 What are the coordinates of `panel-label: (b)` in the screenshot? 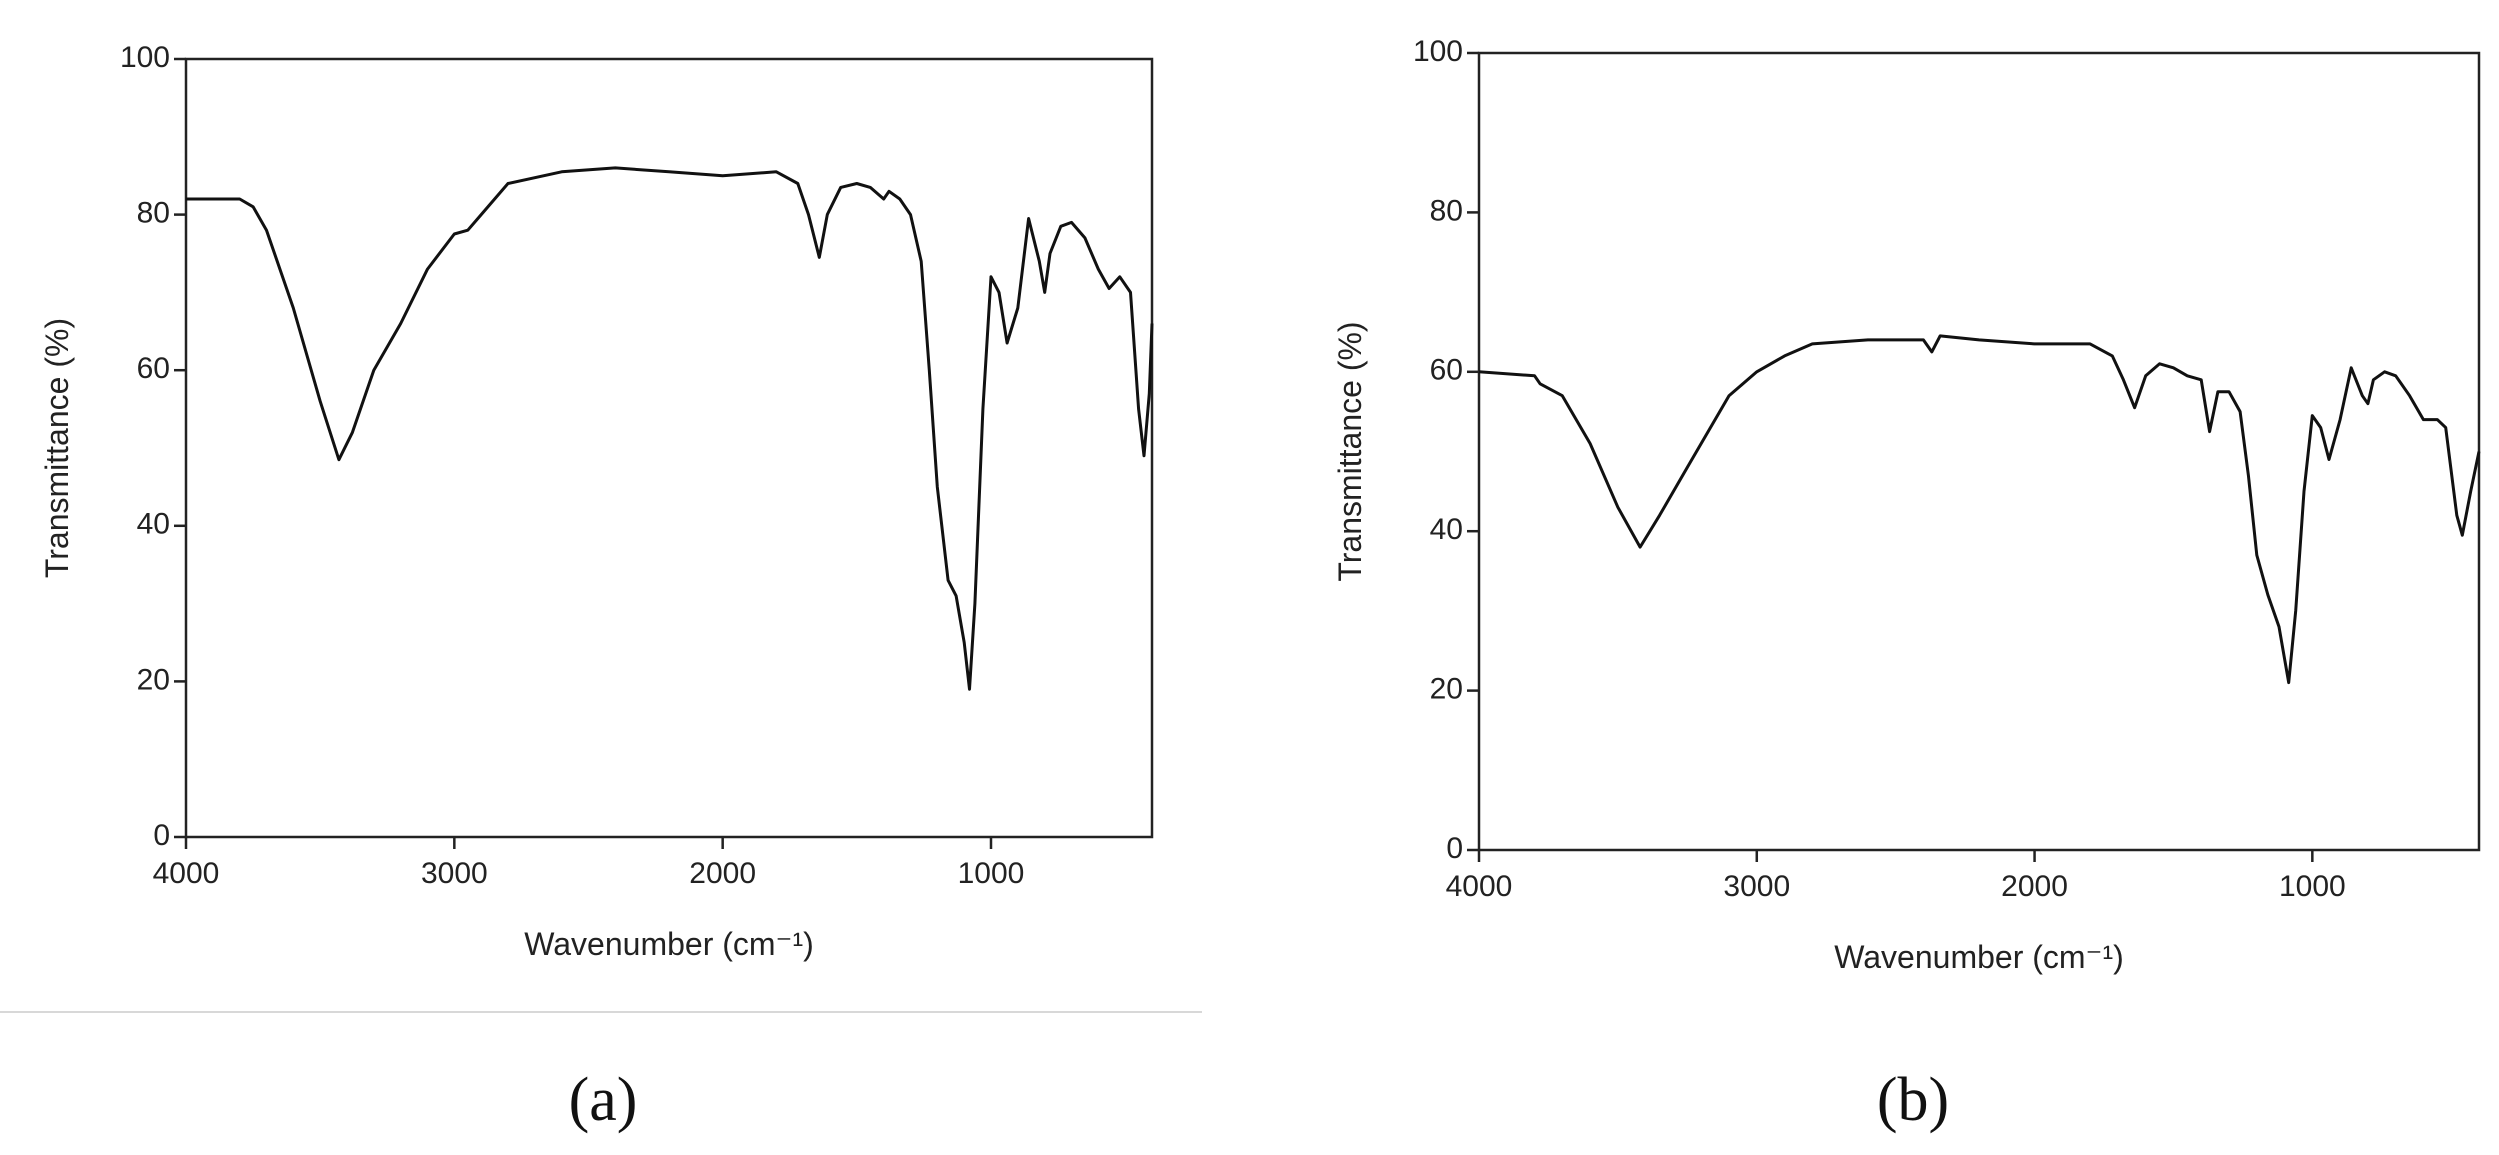 It's located at (1913, 1100).